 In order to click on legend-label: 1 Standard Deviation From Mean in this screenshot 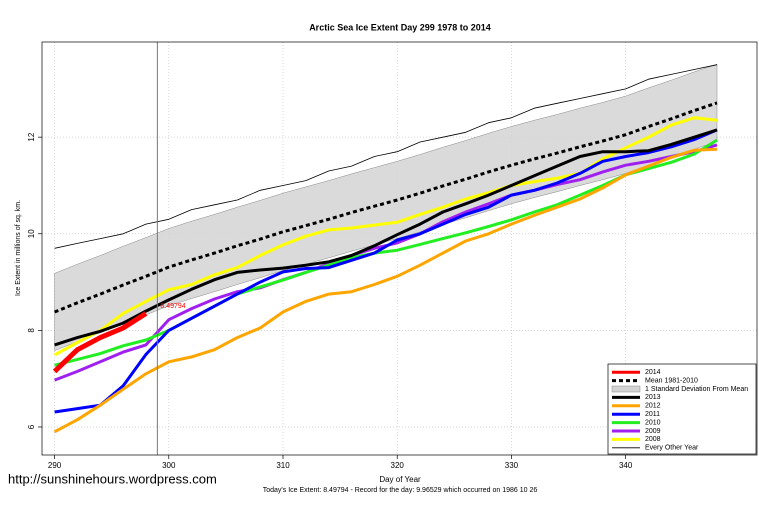, I will do `click(696, 389)`.